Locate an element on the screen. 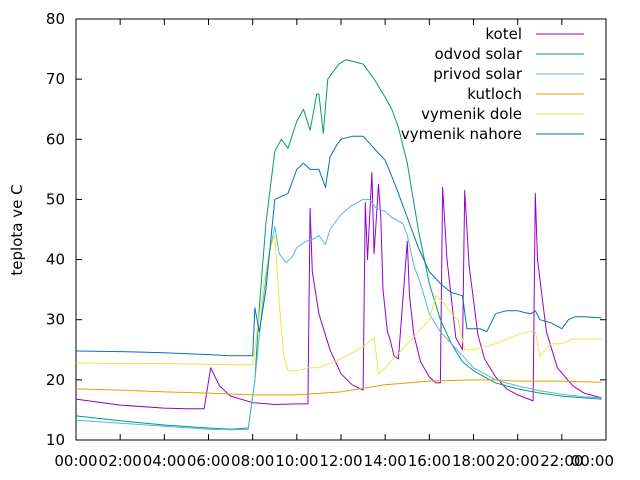 Image resolution: width=640 pixels, height=480 pixels. y-tick-label: 40 is located at coordinates (55, 260).